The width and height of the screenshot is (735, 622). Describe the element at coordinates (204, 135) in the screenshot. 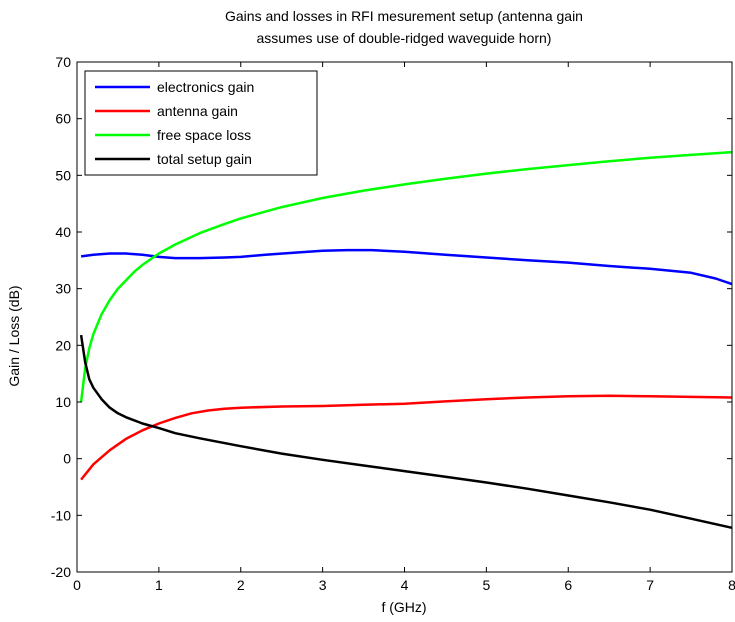

I see `legend-label: free space loss` at that location.